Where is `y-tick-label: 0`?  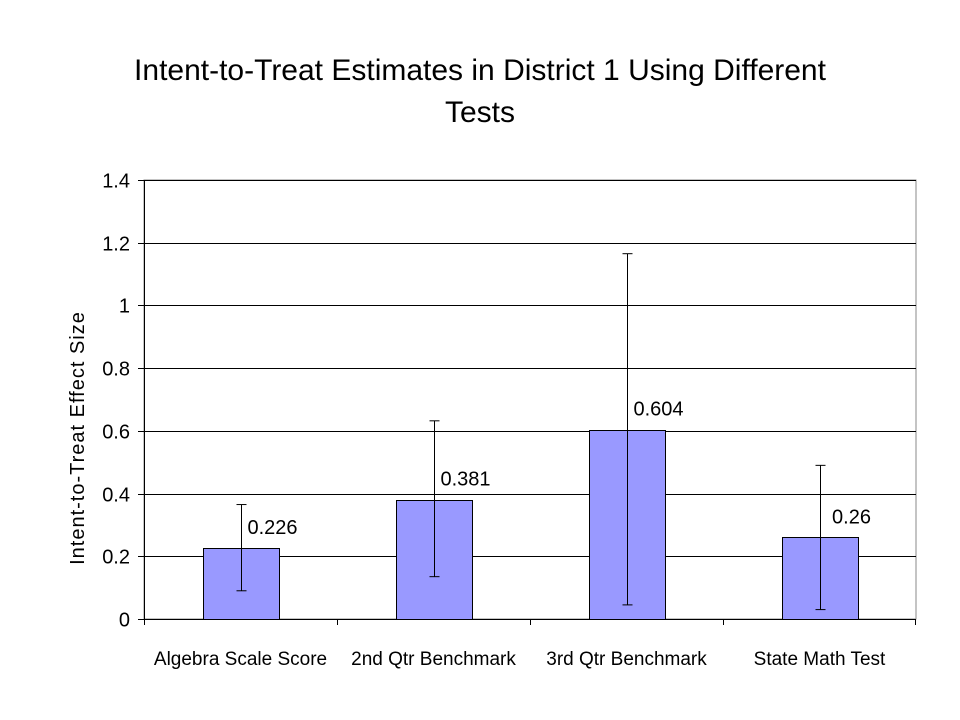
y-tick-label: 0 is located at coordinates (124, 621).